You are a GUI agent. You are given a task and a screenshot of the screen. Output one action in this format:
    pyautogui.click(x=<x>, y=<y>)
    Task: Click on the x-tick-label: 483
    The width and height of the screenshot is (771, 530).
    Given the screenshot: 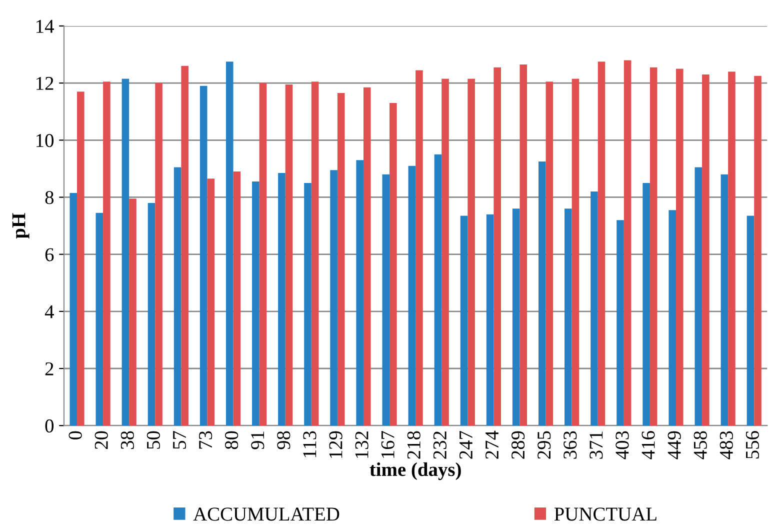 What is the action you would take?
    pyautogui.click(x=726, y=445)
    